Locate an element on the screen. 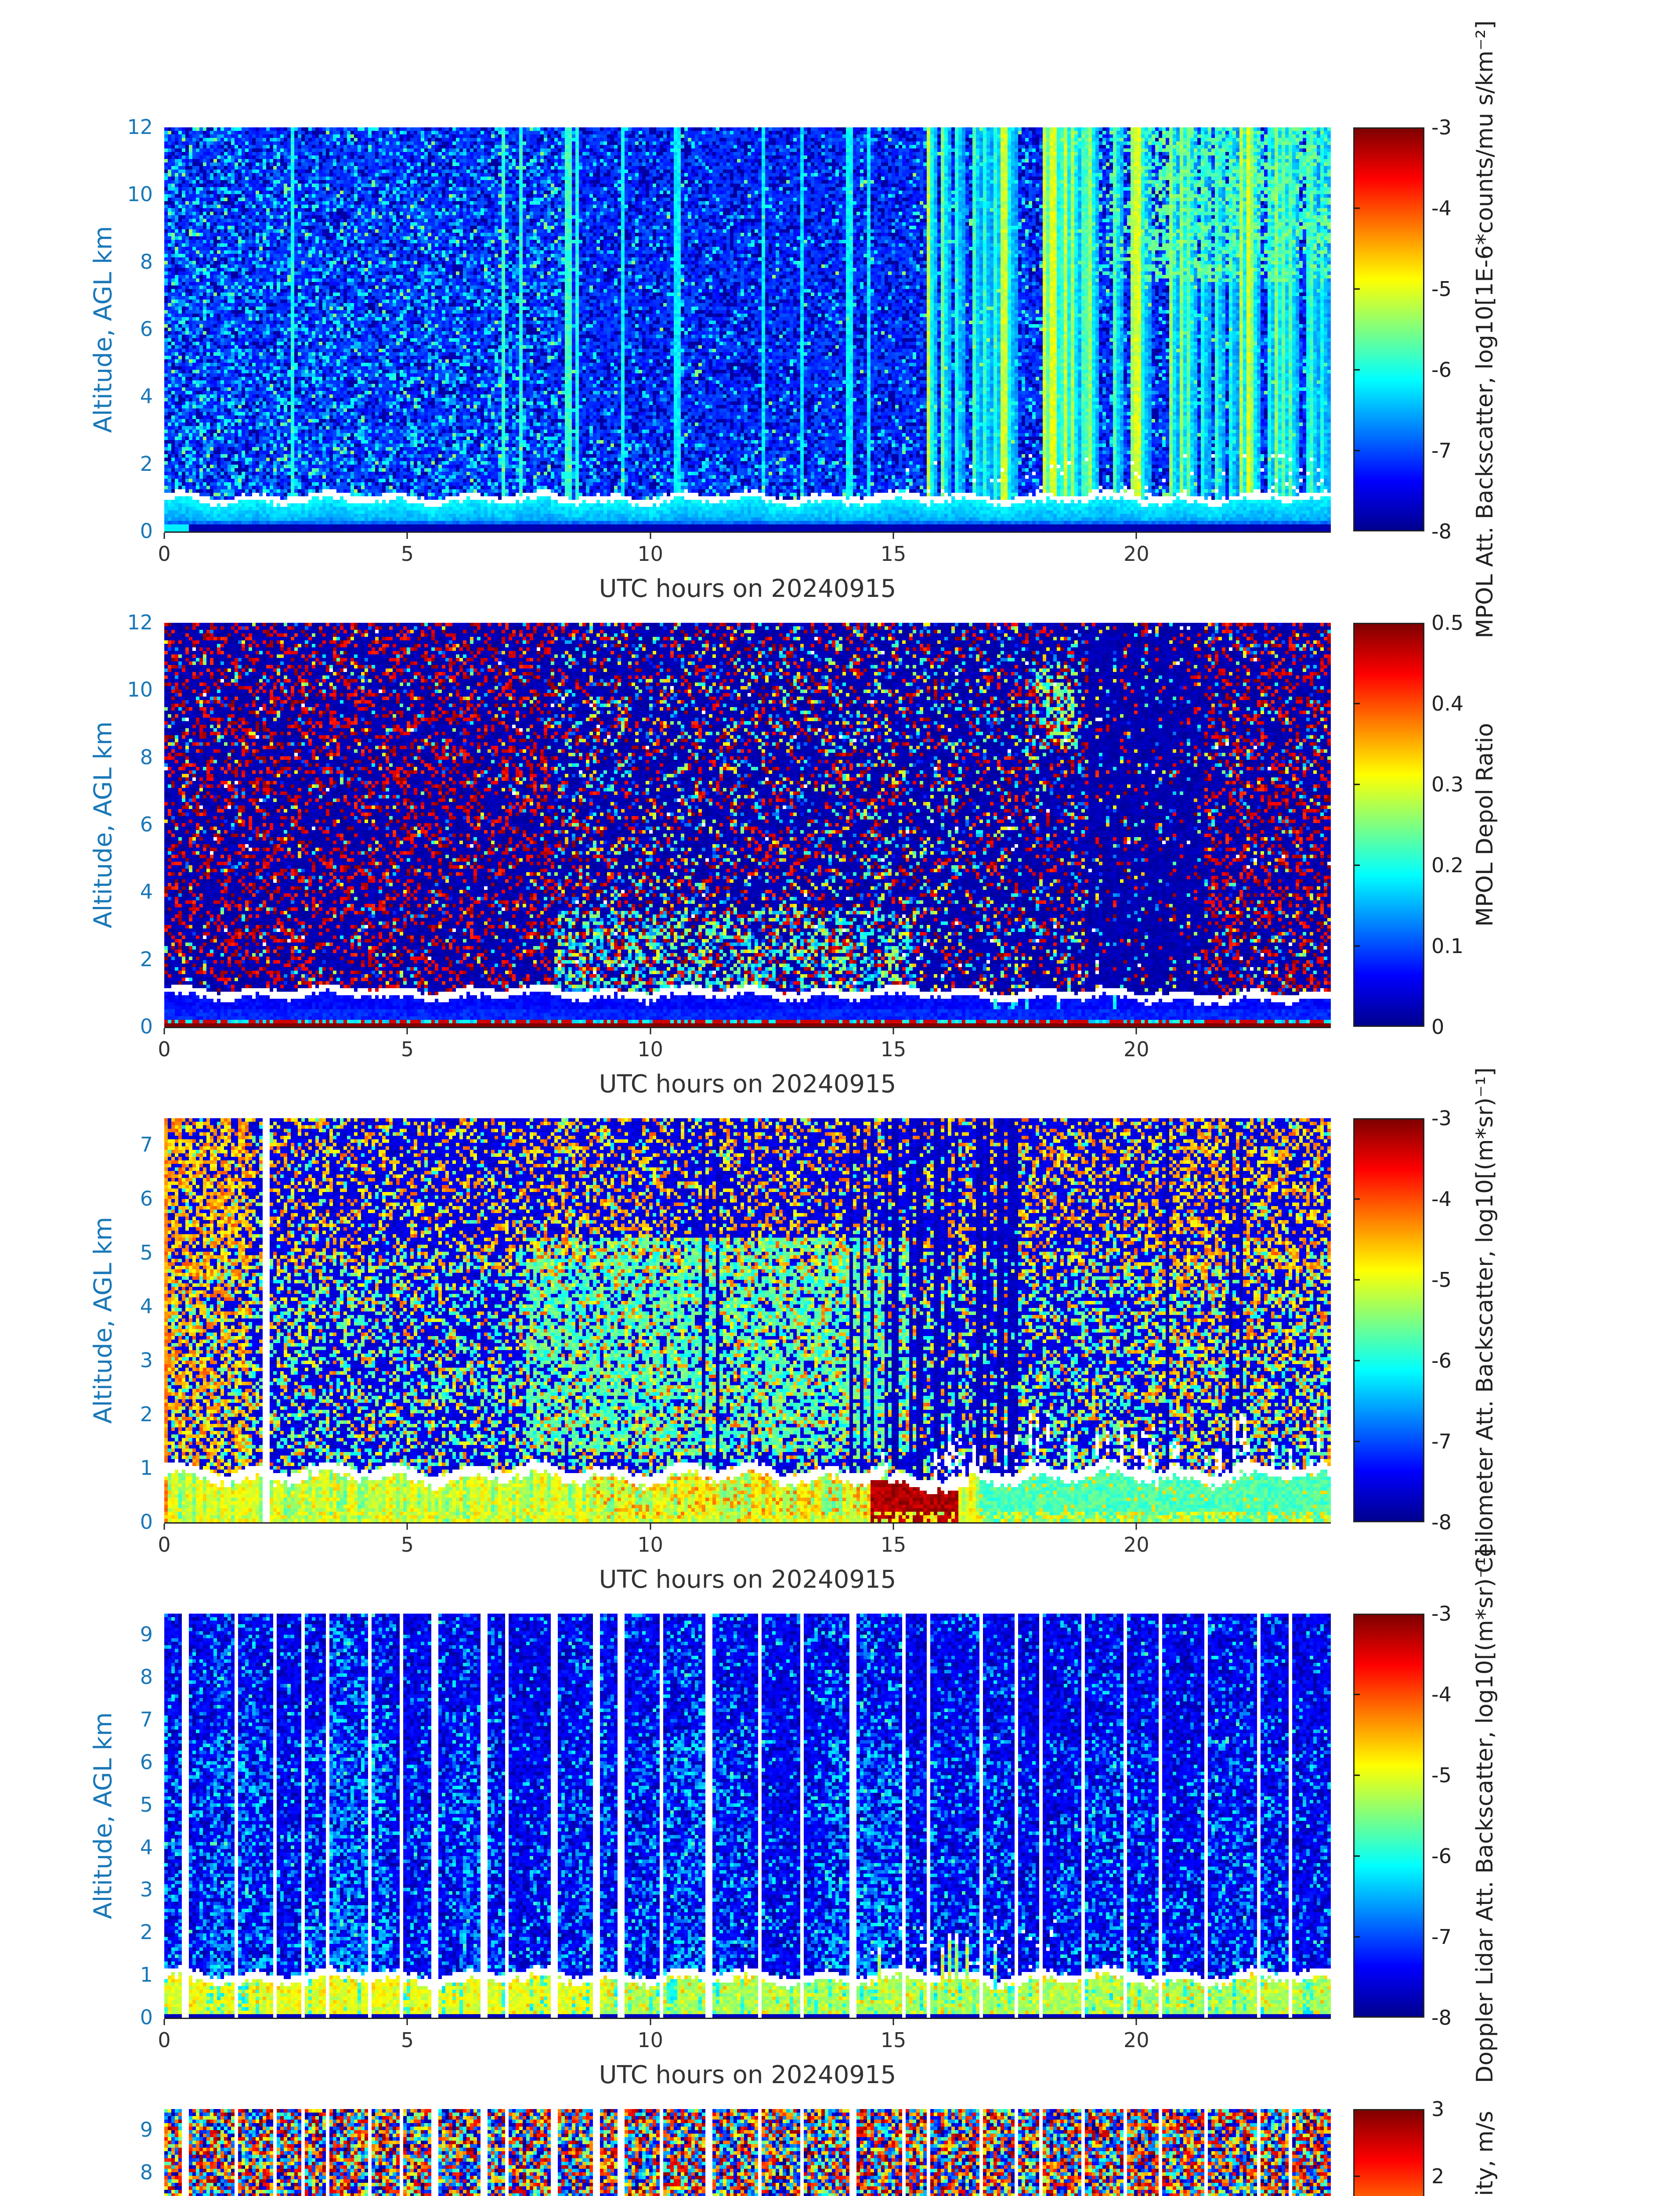  y-tick-label: 1 is located at coordinates (146, 1468).